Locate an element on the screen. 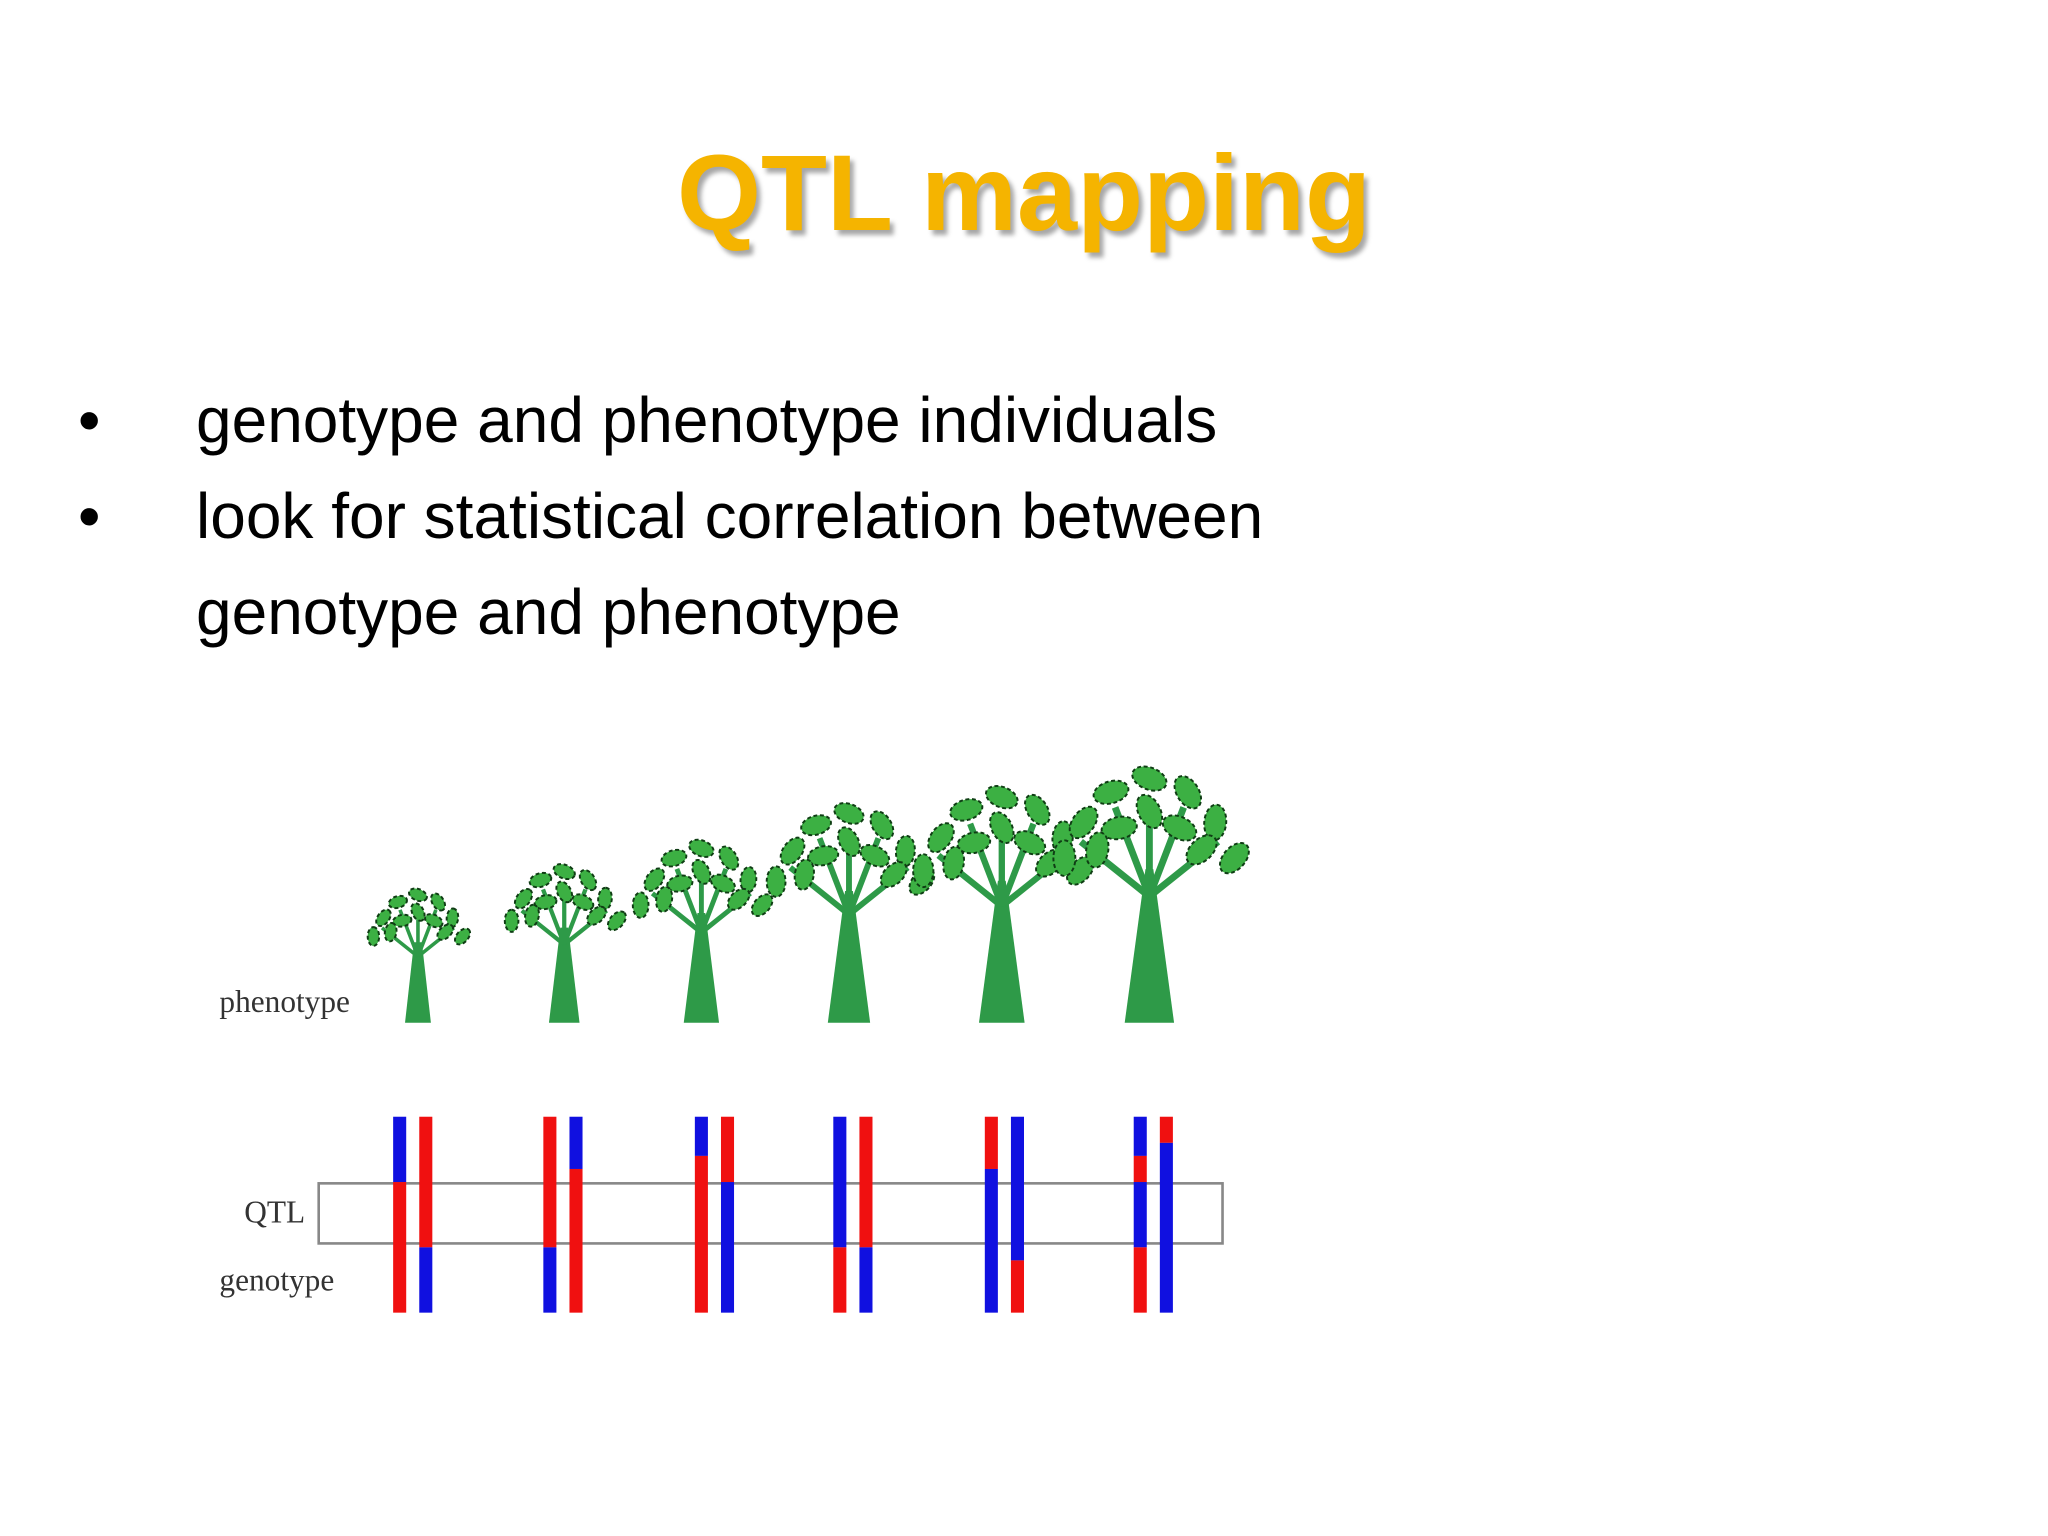  genotype-label: genotype is located at coordinates (276, 1279).